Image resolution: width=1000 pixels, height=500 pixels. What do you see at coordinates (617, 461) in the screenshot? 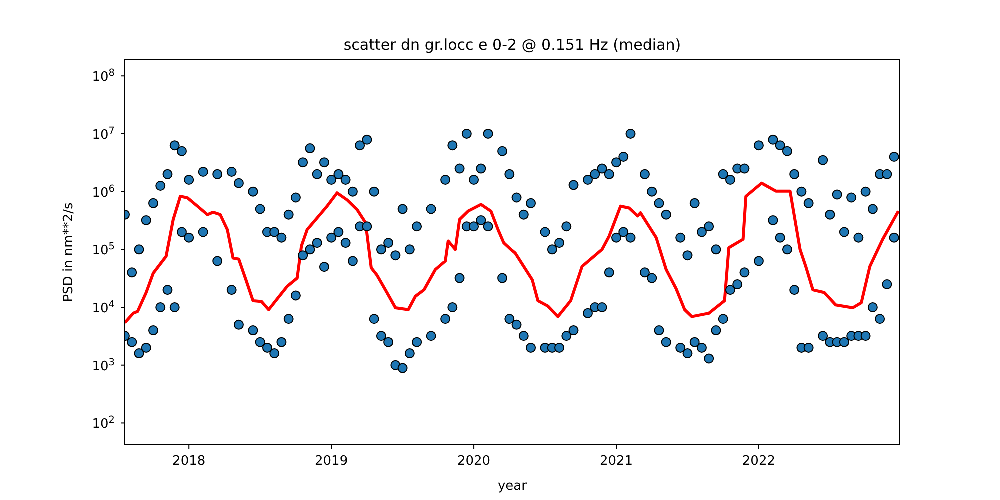
I see `x-tick-label: 2021` at bounding box center [617, 461].